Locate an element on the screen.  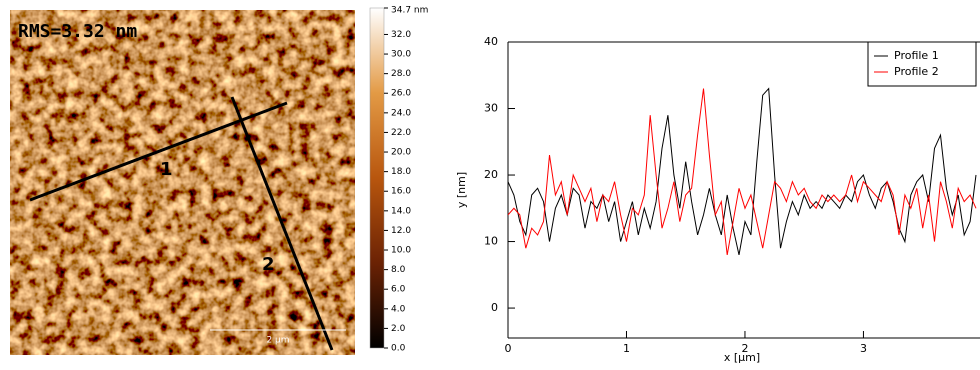
colorbar-tick-label: 14.0 is located at coordinates (401, 211).